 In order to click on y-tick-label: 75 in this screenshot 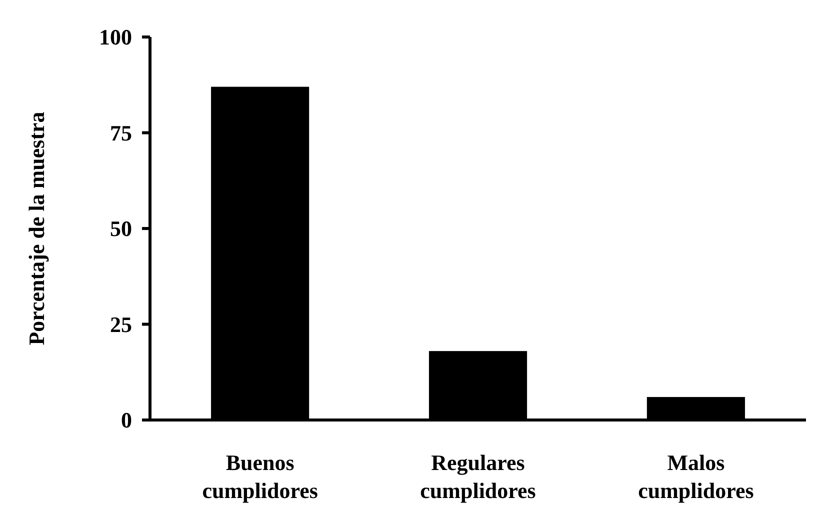, I will do `click(121, 133)`.